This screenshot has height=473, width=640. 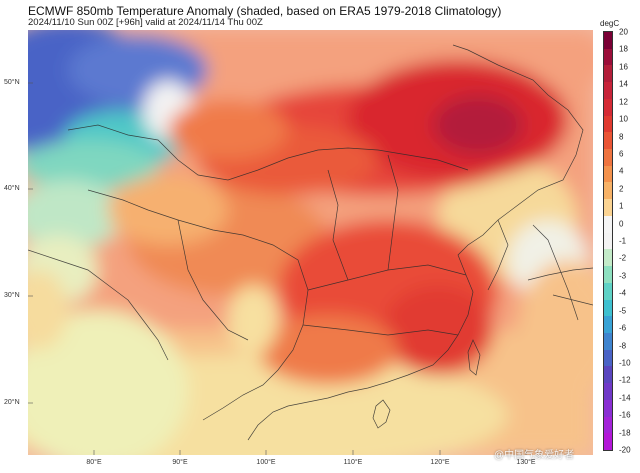 What do you see at coordinates (621, 154) in the screenshot?
I see `colorbar-tick-label: 6` at bounding box center [621, 154].